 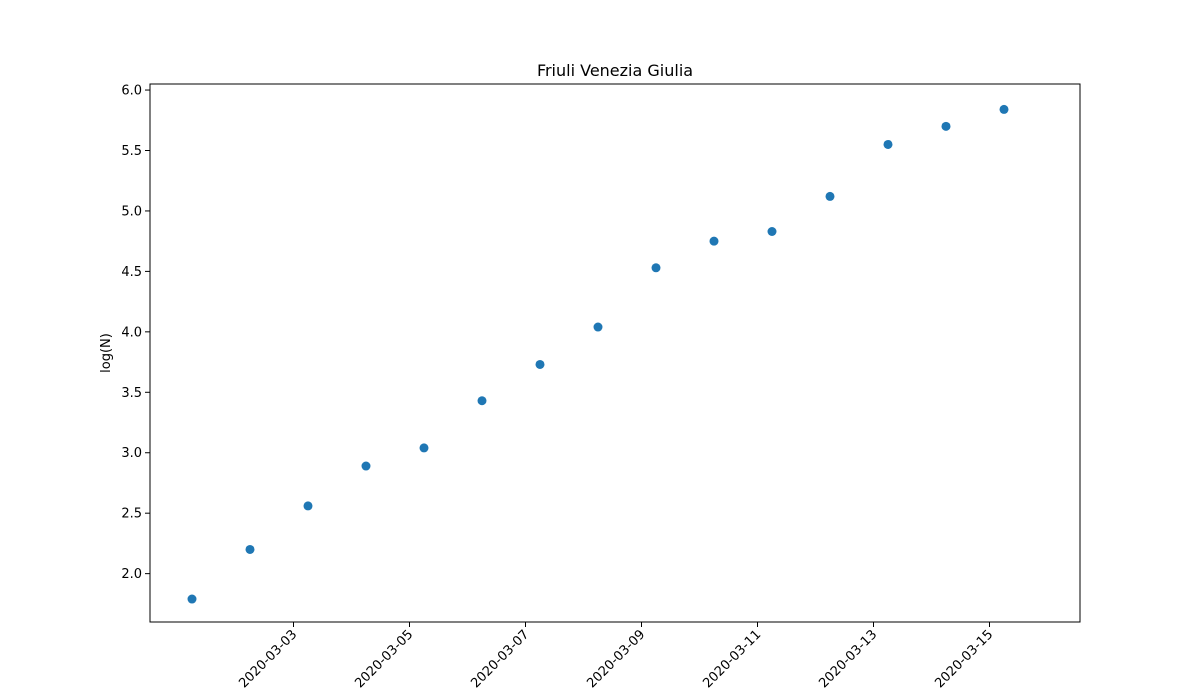 What do you see at coordinates (131, 453) in the screenshot?
I see `y-tick-label: 3.0` at bounding box center [131, 453].